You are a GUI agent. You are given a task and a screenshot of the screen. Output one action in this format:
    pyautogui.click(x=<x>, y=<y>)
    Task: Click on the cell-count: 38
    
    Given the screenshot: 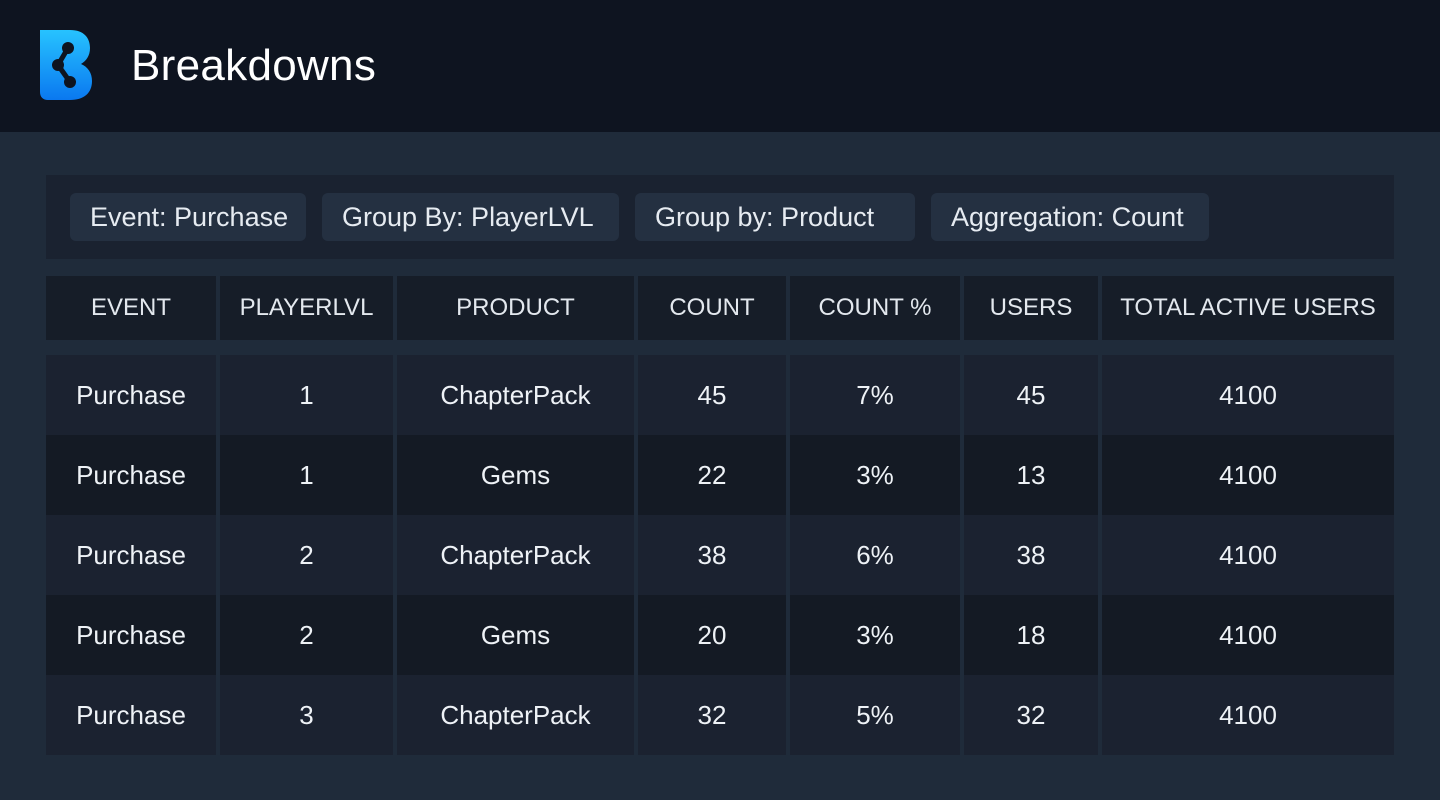 What is the action you would take?
    pyautogui.click(x=712, y=555)
    